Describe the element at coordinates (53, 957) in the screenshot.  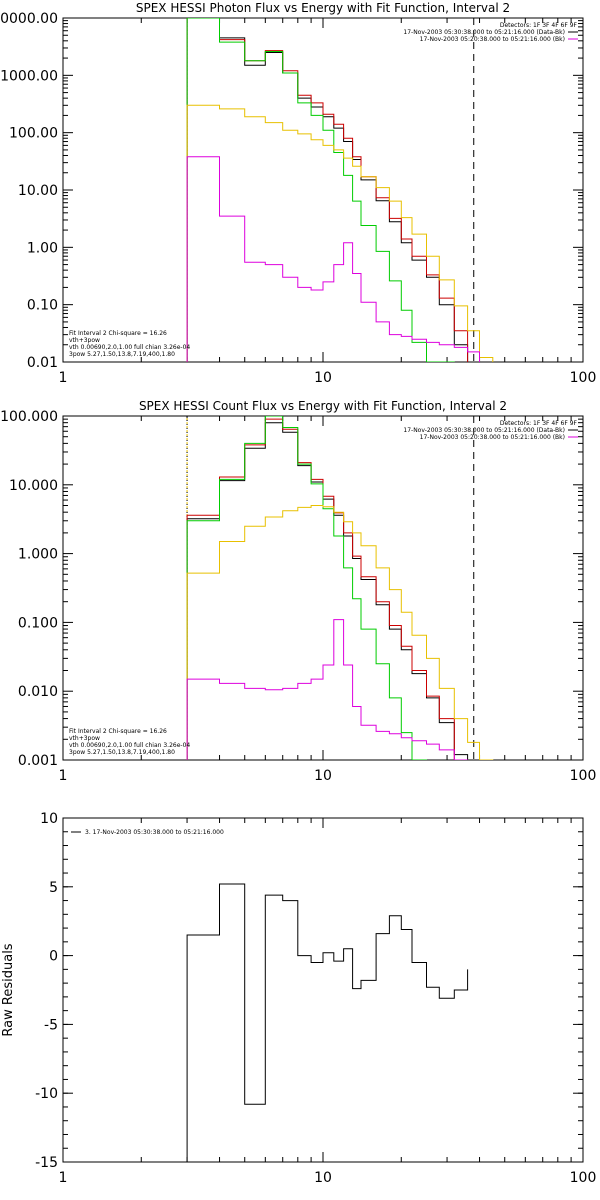
I see `y-tick-label: 0` at that location.